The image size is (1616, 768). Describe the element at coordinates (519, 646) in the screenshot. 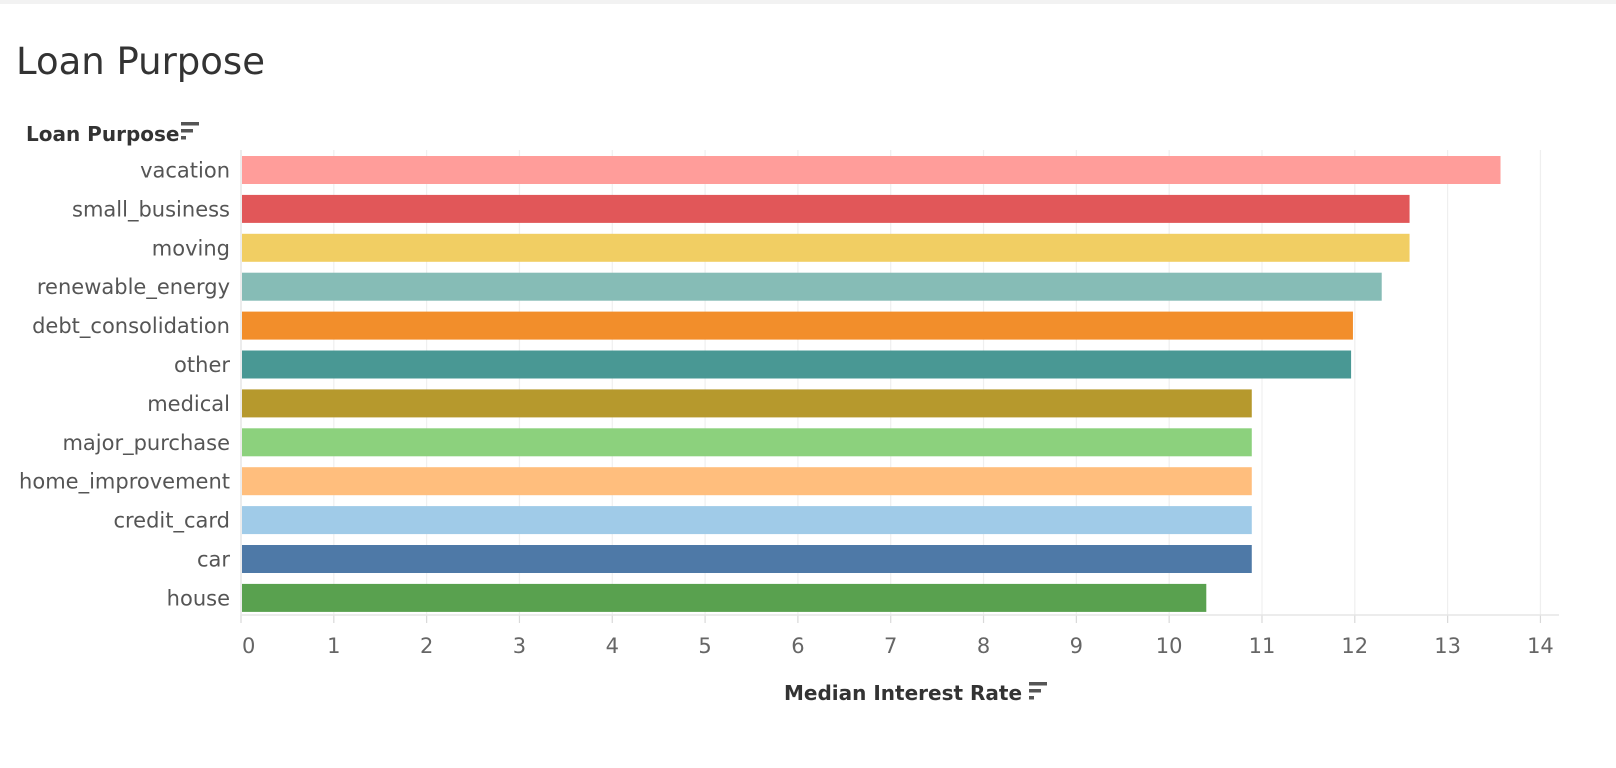

I see `x-tick-label: 3` at that location.